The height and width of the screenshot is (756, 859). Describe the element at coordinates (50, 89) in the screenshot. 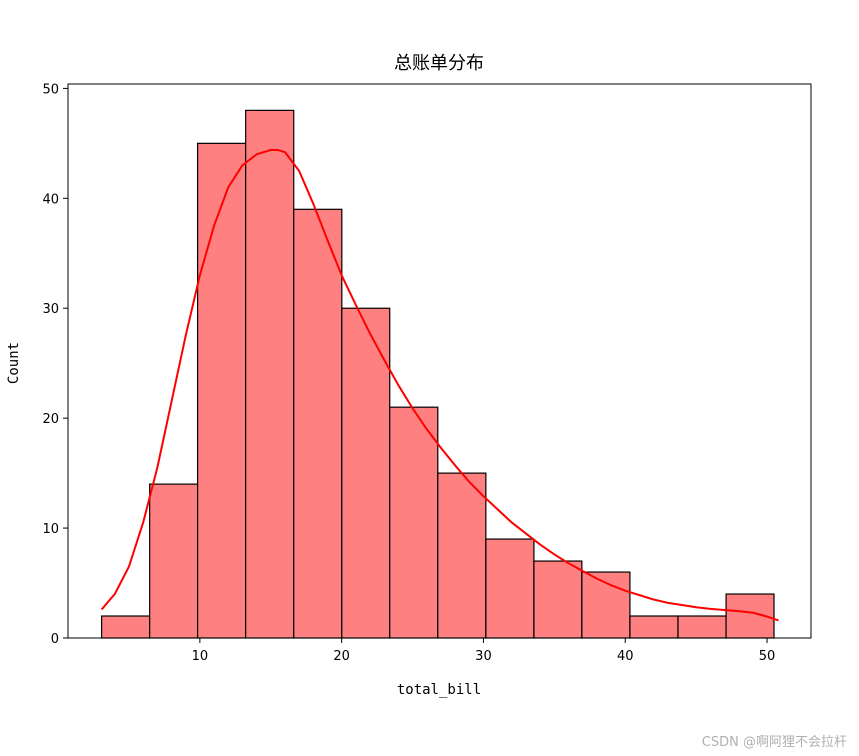

I see `y-tick-label: 50` at that location.